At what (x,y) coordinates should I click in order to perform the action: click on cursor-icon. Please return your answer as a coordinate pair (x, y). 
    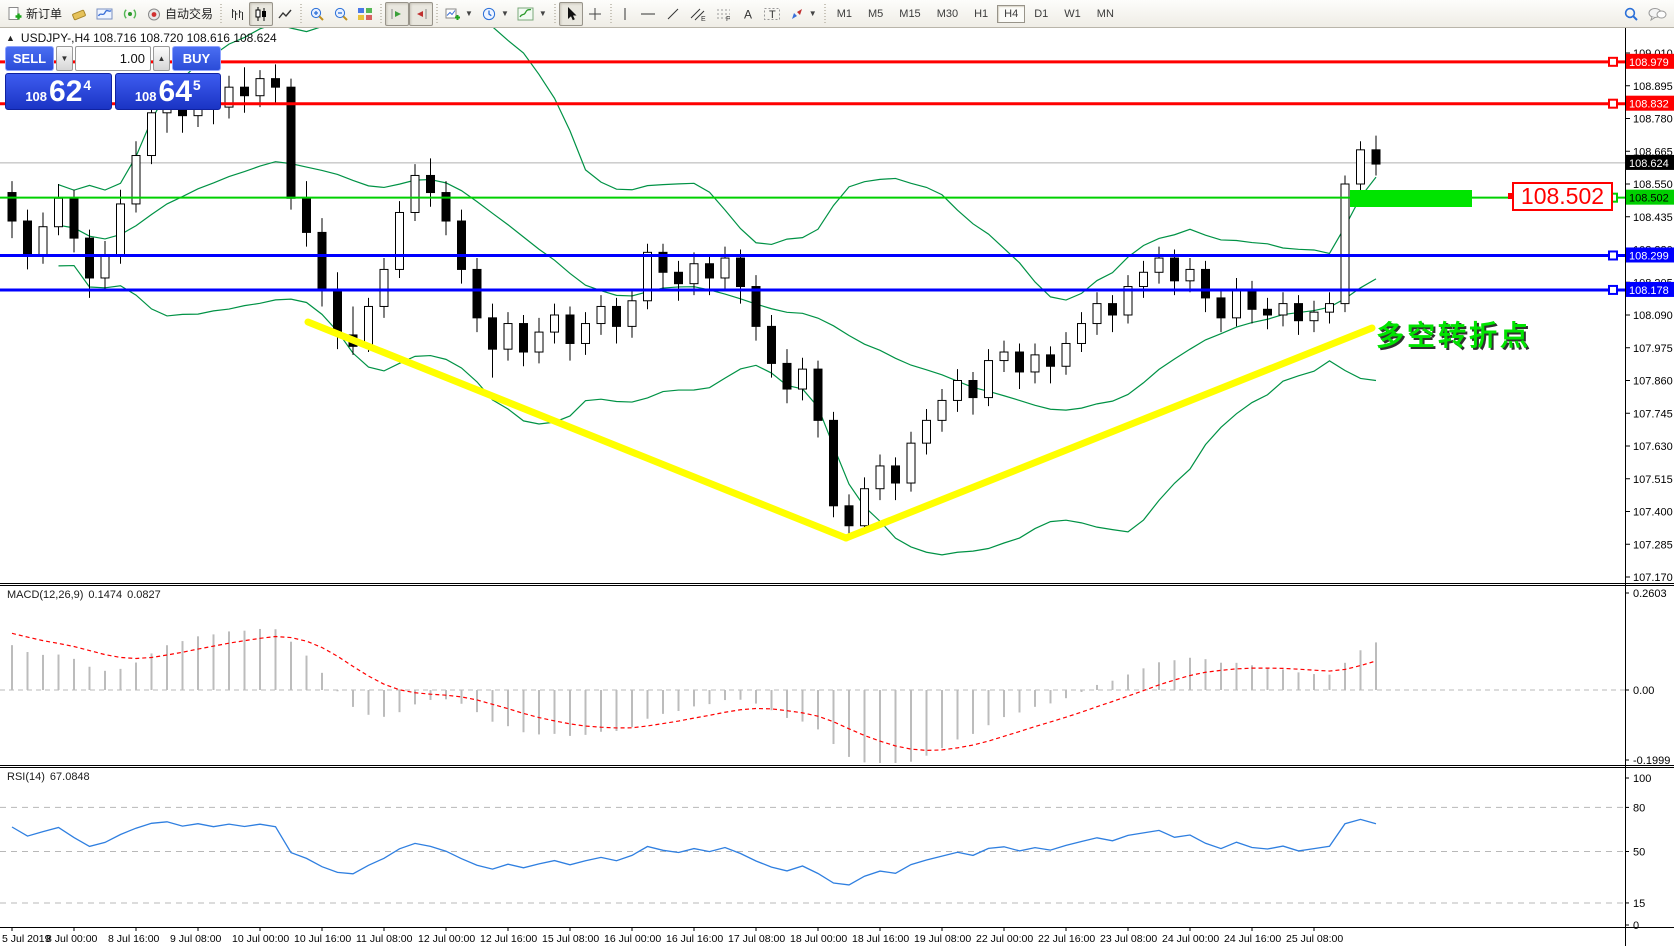
    Looking at the image, I should click on (571, 14).